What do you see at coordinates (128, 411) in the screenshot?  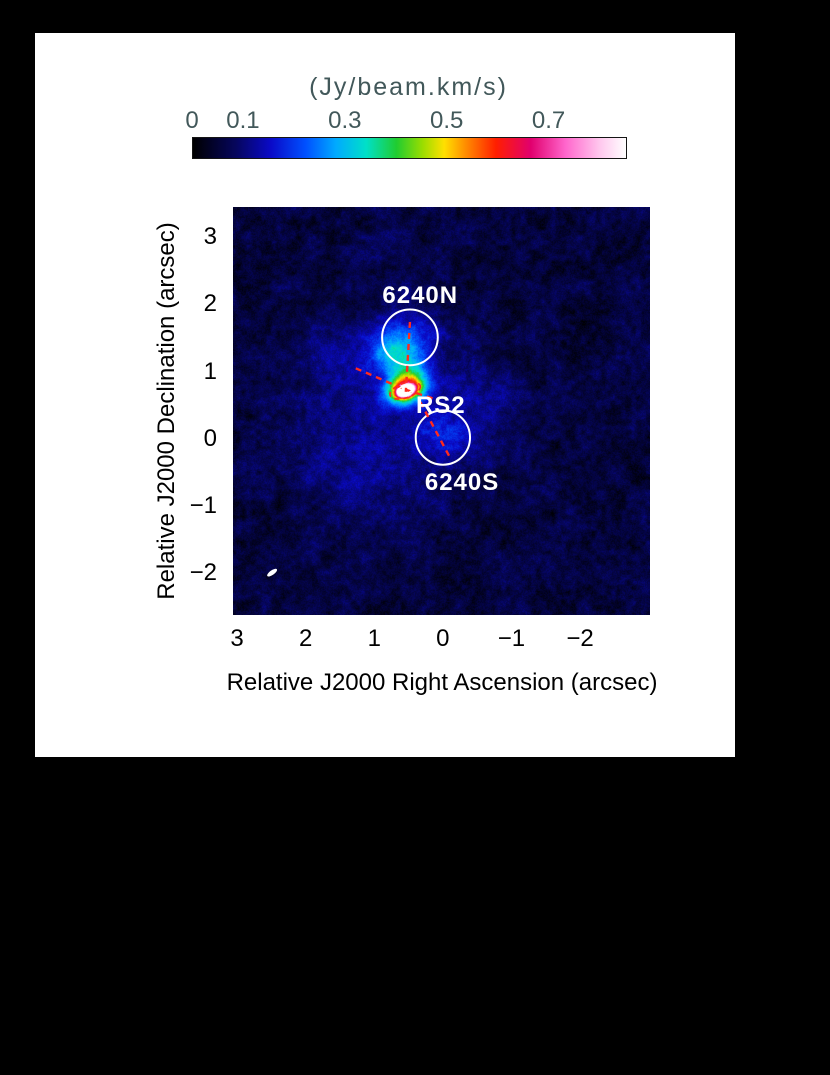 I see `y-axis-tick-labels: 3 2 1 0 −1 −2` at bounding box center [128, 411].